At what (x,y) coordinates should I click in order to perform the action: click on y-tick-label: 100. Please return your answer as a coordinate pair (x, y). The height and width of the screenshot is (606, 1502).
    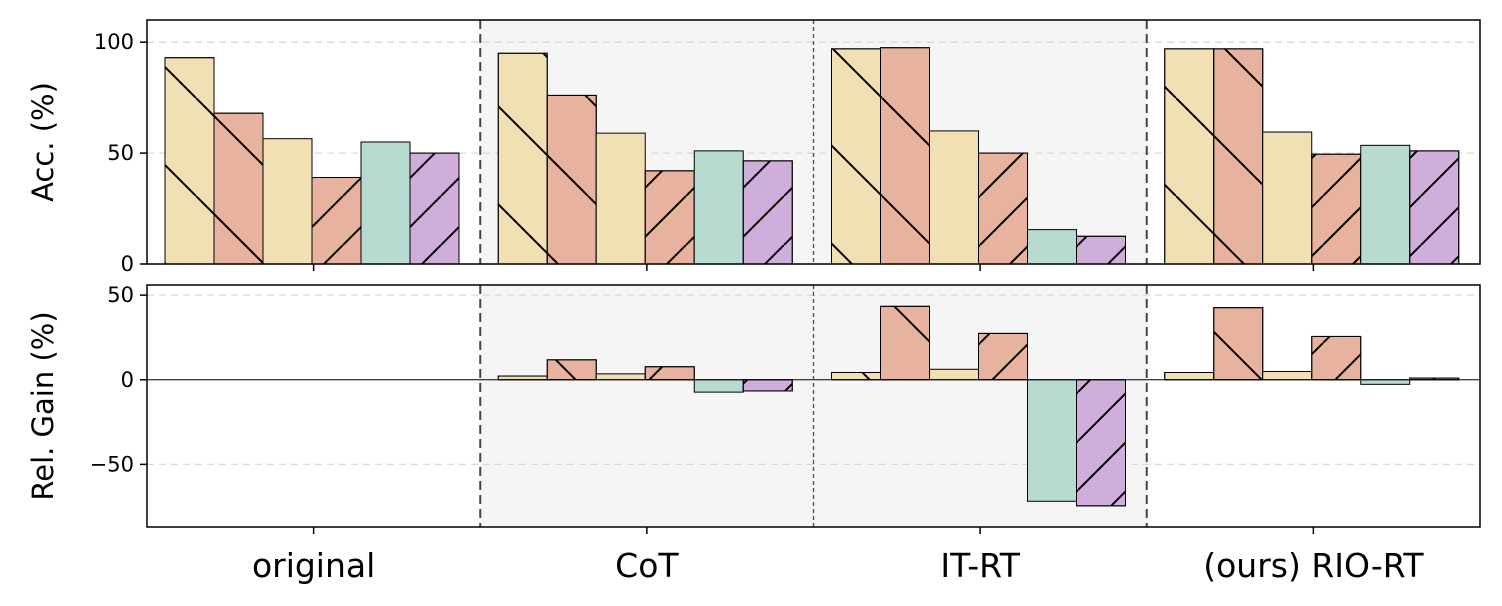
    Looking at the image, I should click on (114, 42).